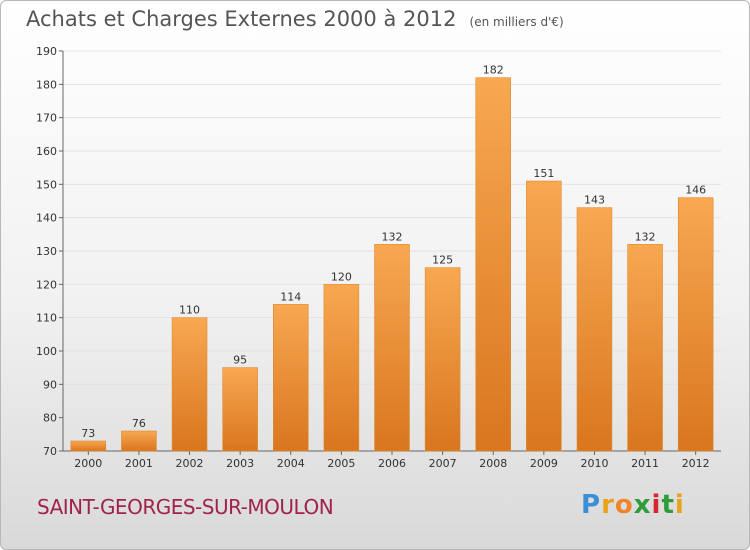  What do you see at coordinates (493, 70) in the screenshot?
I see `value-label: 182` at bounding box center [493, 70].